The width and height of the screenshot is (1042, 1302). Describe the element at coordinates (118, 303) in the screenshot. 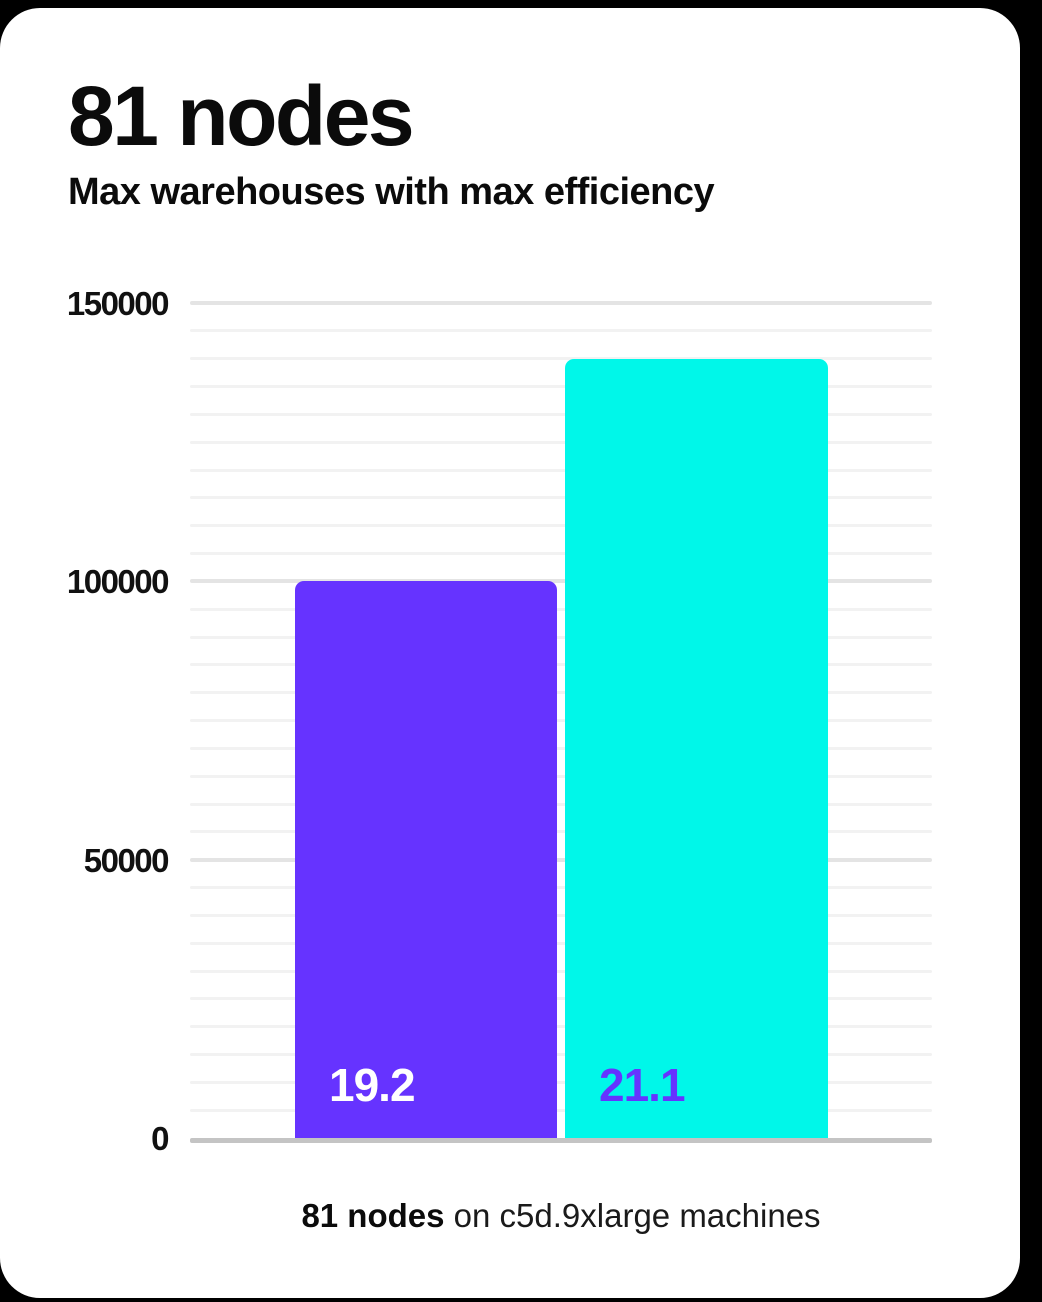

I see `y-axis-tick-label: 150000` at that location.